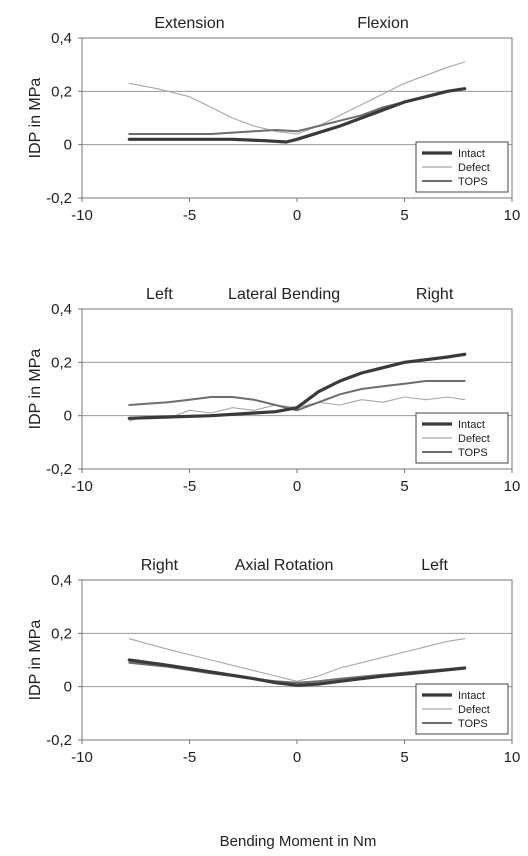  Describe the element at coordinates (284, 565) in the screenshot. I see `panel-label: Axial Rotation` at that location.